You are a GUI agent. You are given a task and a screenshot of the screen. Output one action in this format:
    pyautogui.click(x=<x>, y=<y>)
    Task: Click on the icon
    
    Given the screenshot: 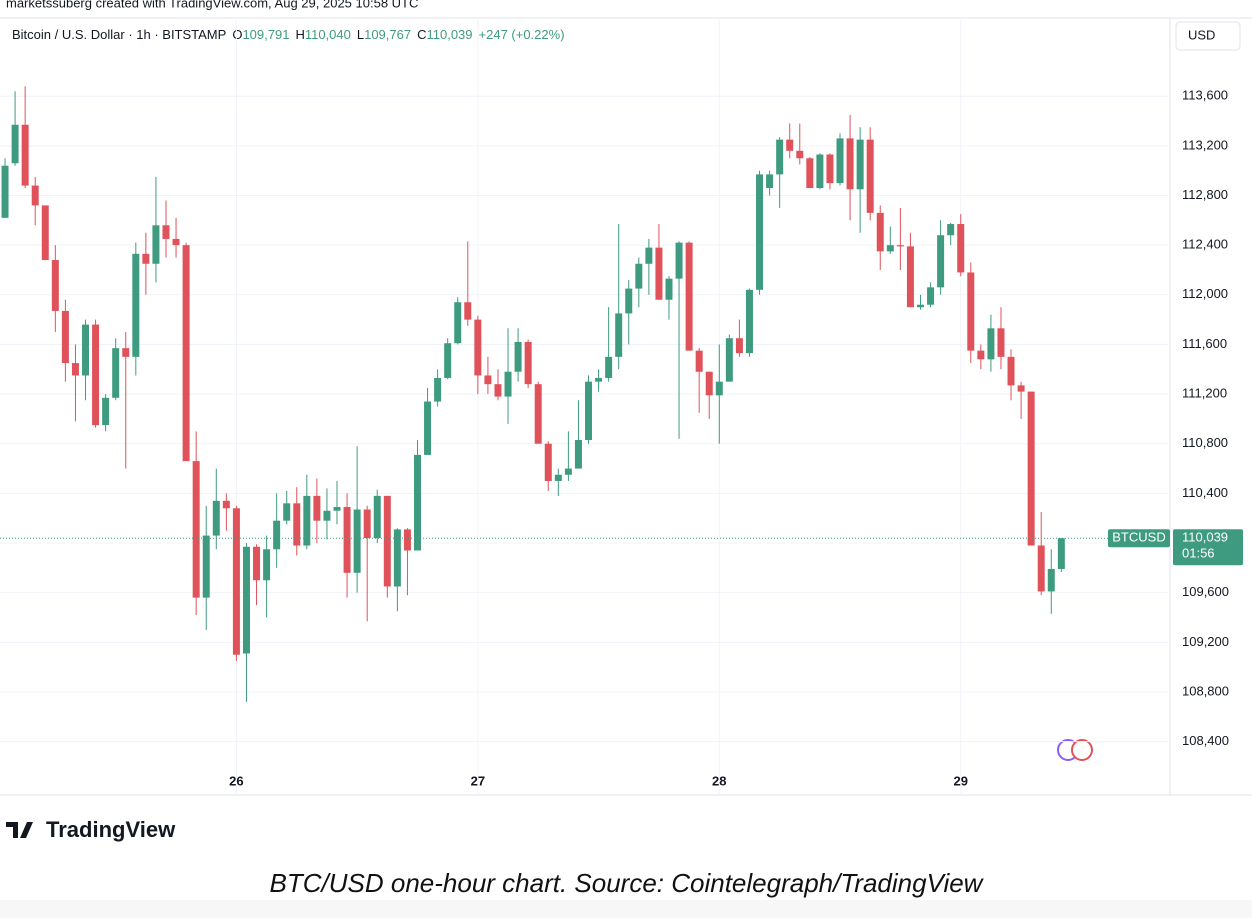 What is the action you would take?
    pyautogui.click(x=1082, y=750)
    